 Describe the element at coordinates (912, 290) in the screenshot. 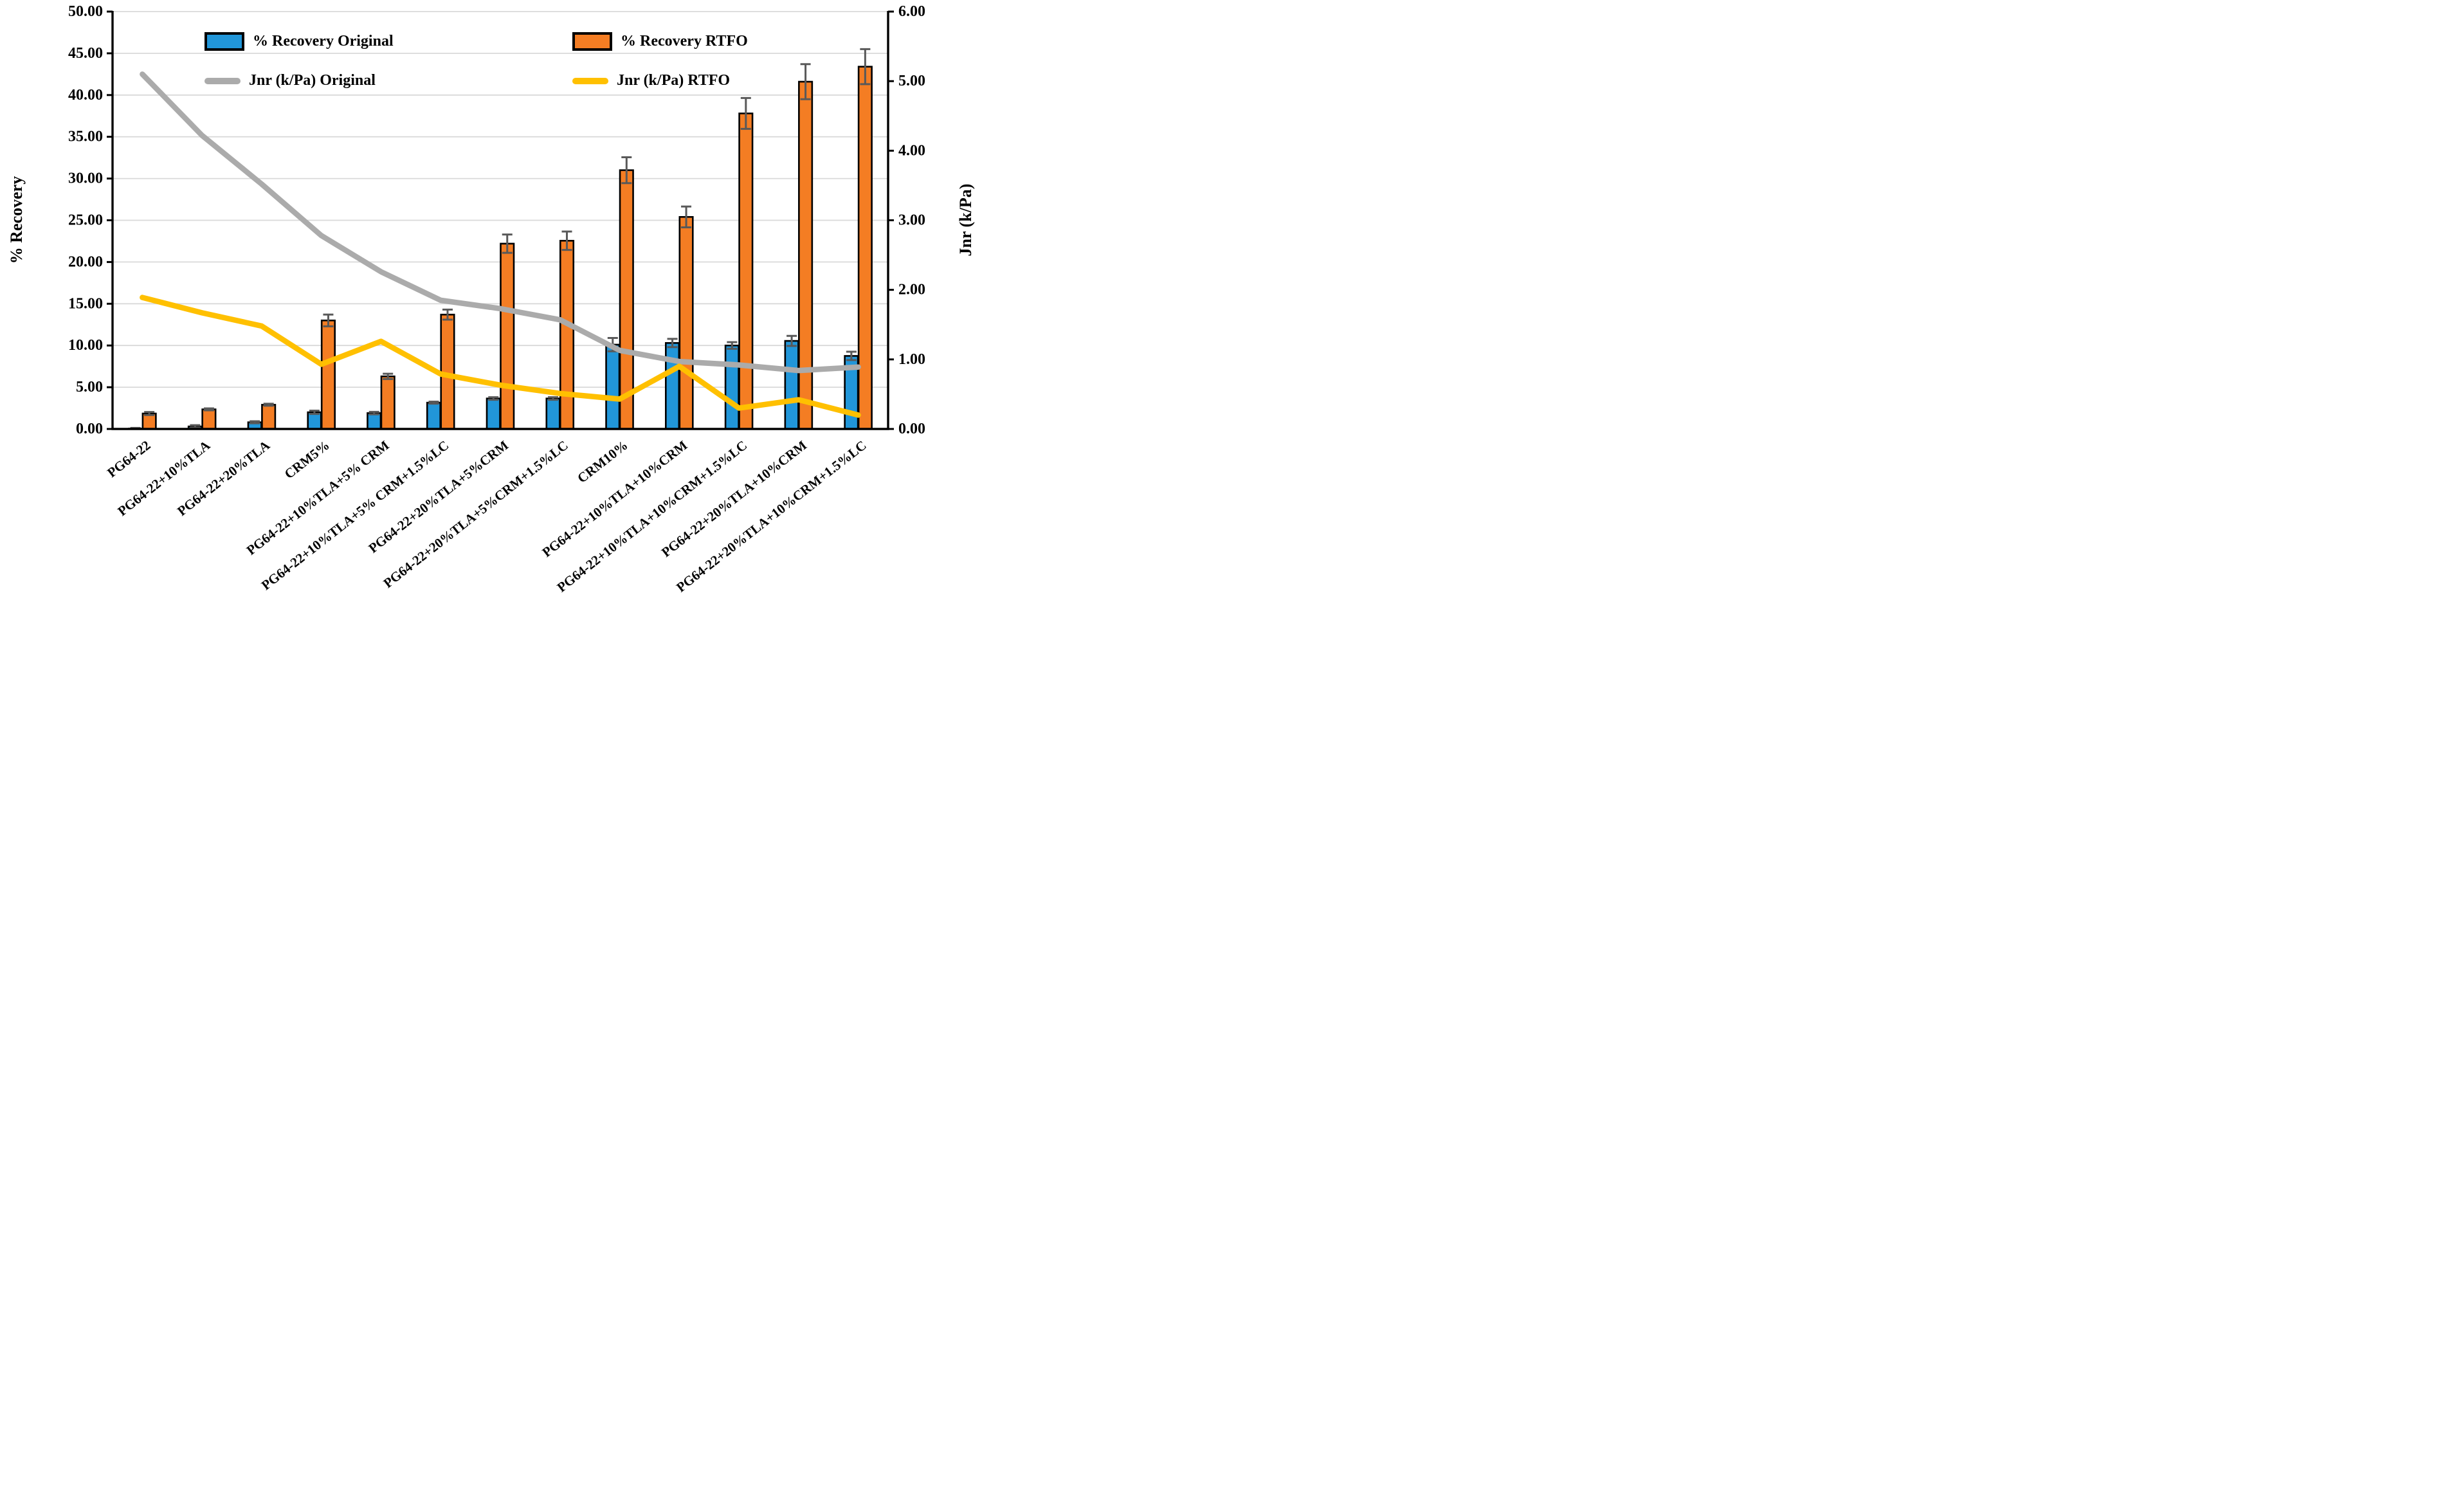

I see `y-right-tick-label-2: 2.00` at that location.